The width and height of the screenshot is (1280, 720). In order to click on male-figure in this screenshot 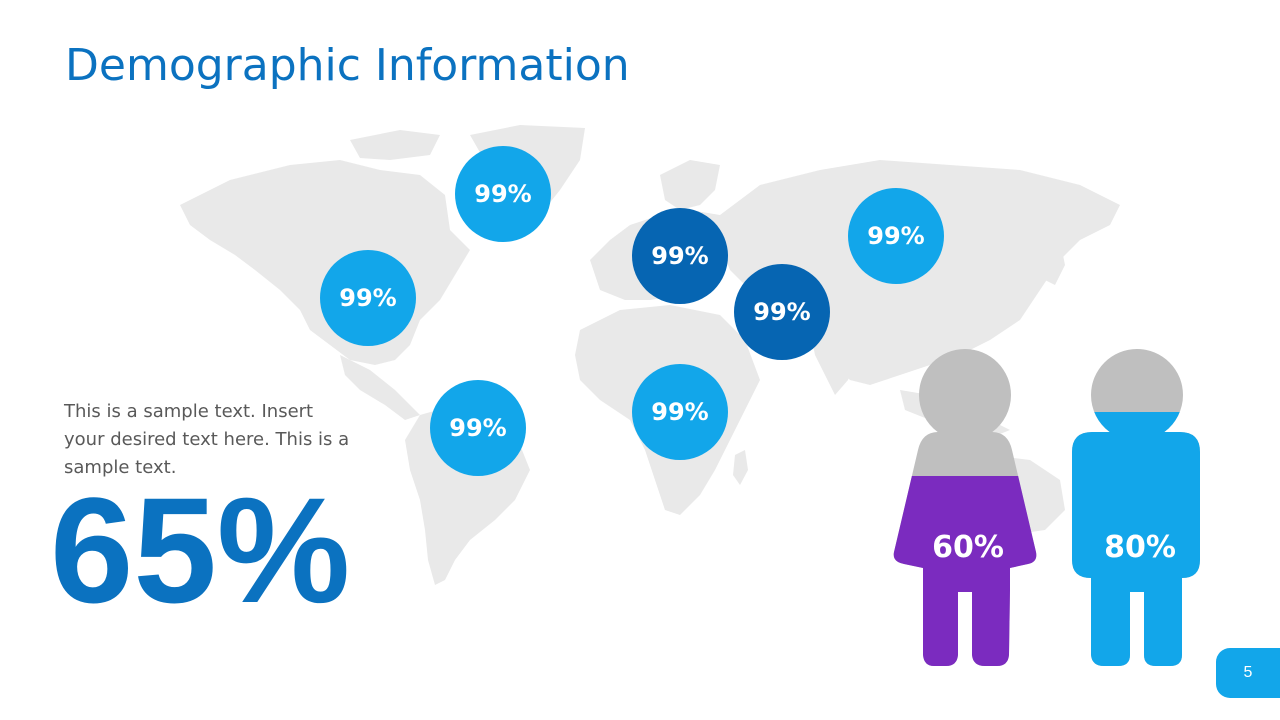, I will do `click(1136, 507)`.